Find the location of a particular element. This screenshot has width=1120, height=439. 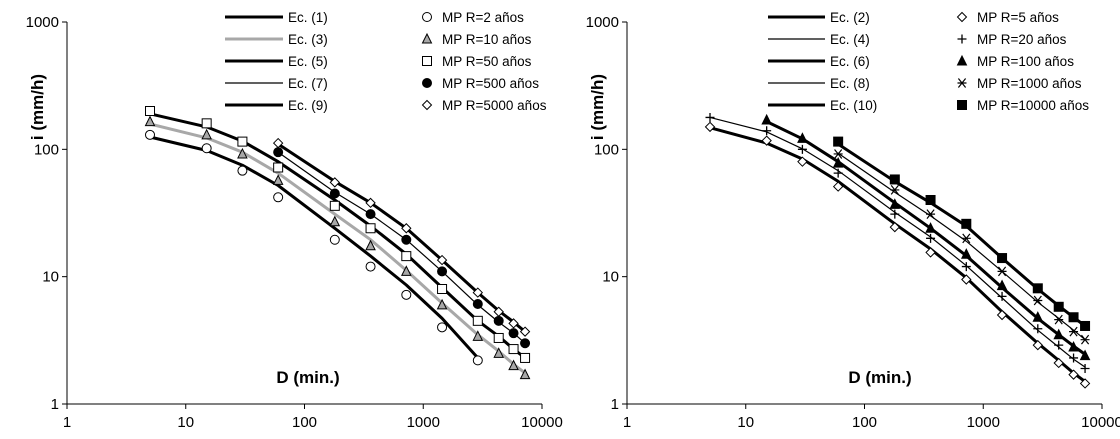

x-tick-label: 10 is located at coordinates (745, 422).